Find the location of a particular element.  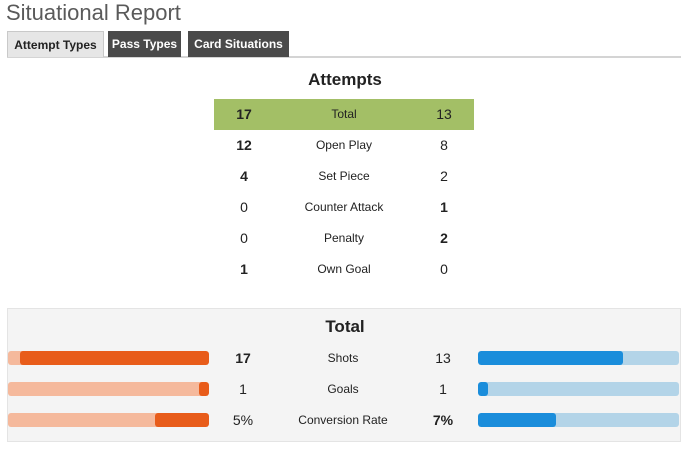

total-row: 1 Goals 1 is located at coordinates (345, 389).